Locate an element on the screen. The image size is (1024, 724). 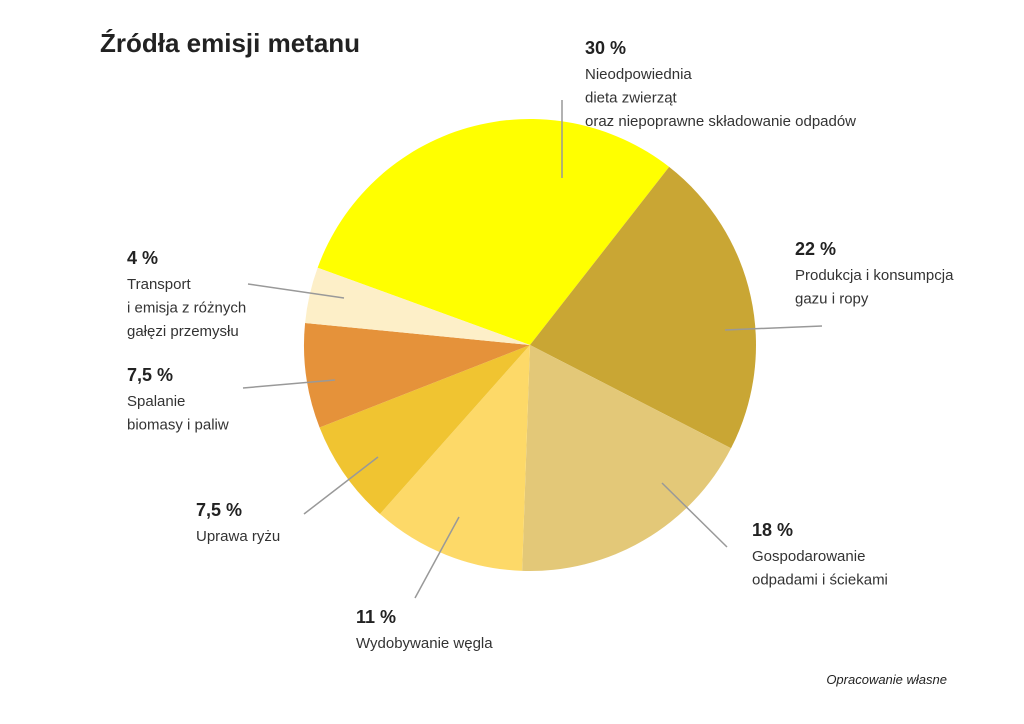
value-label: 4 % is located at coordinates (142, 258).